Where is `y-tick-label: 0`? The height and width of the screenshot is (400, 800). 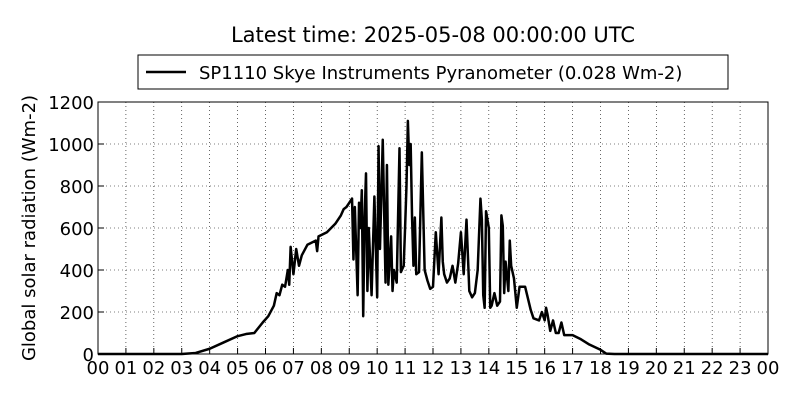 y-tick-label: 0 is located at coordinates (88, 355).